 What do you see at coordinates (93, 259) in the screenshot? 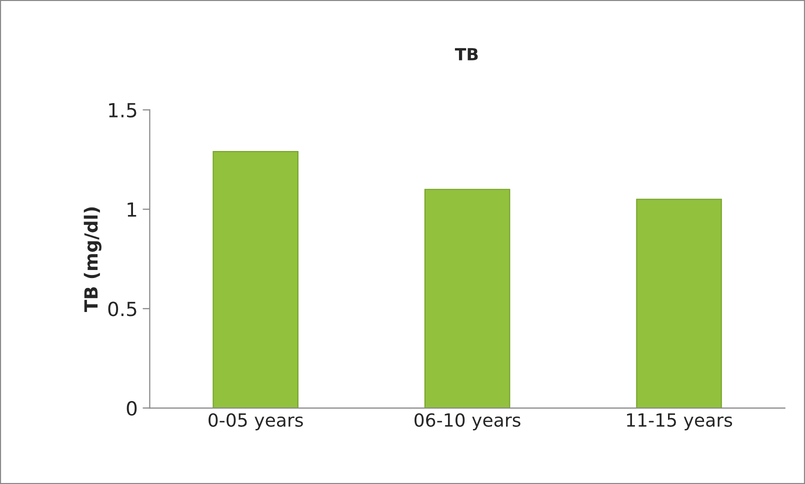
I see `y-axis-title: TB (mg/dl)` at bounding box center [93, 259].